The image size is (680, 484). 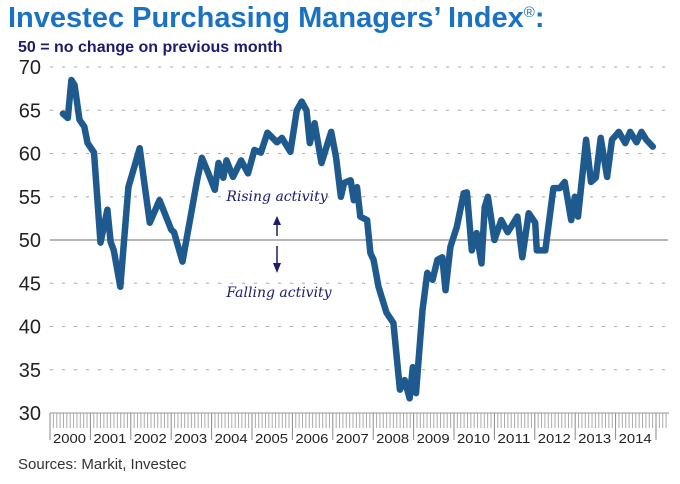 What do you see at coordinates (30, 155) in the screenshot?
I see `y-tick-label: 60` at bounding box center [30, 155].